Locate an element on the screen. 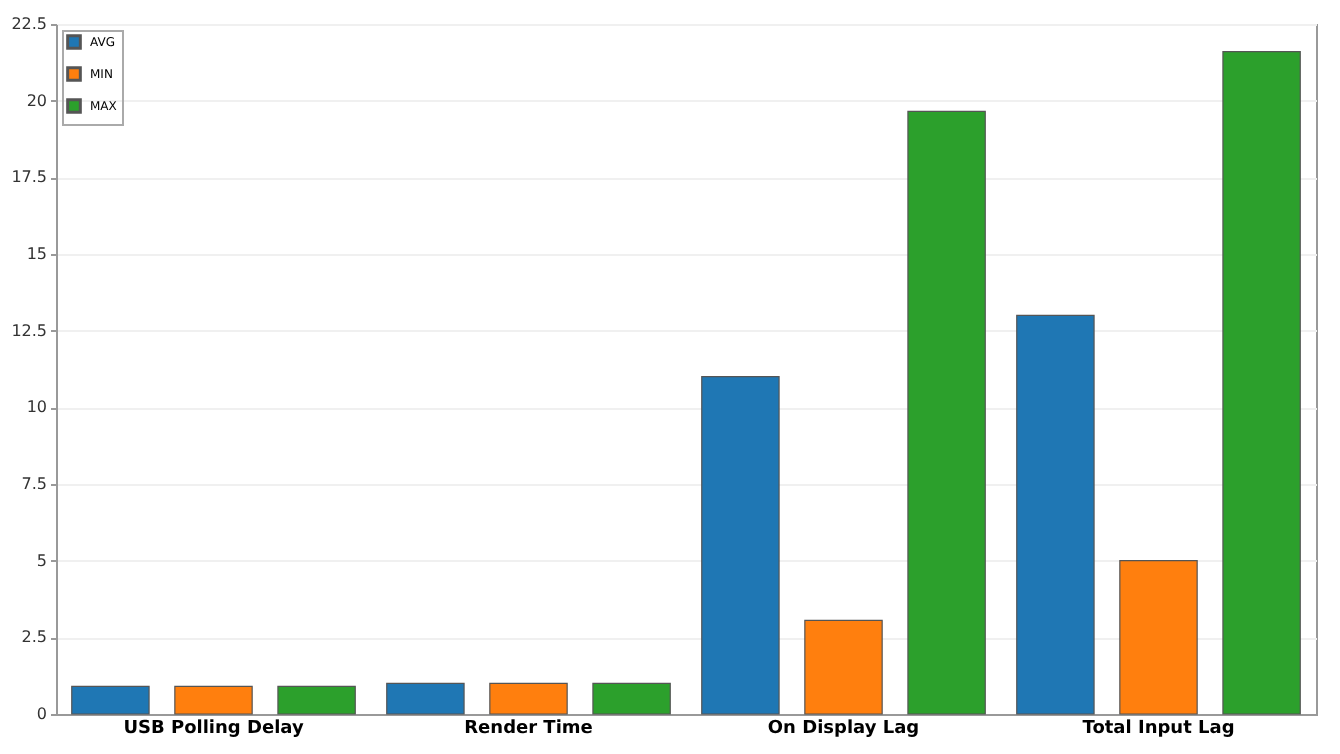 The height and width of the screenshot is (754, 1340). y-tick-label: 0 is located at coordinates (41, 714).